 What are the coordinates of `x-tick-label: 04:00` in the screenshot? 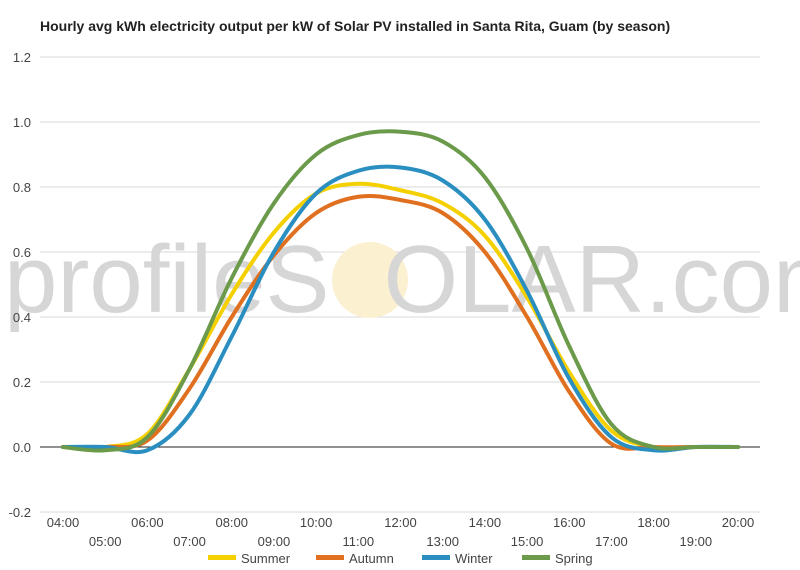 It's located at (63, 522).